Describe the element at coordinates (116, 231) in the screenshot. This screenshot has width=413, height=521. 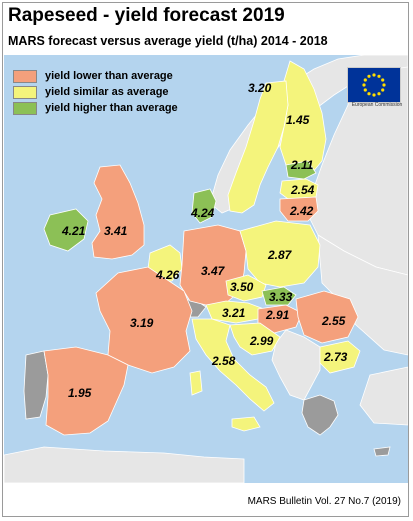
I see `label-uk: 3.41` at that location.